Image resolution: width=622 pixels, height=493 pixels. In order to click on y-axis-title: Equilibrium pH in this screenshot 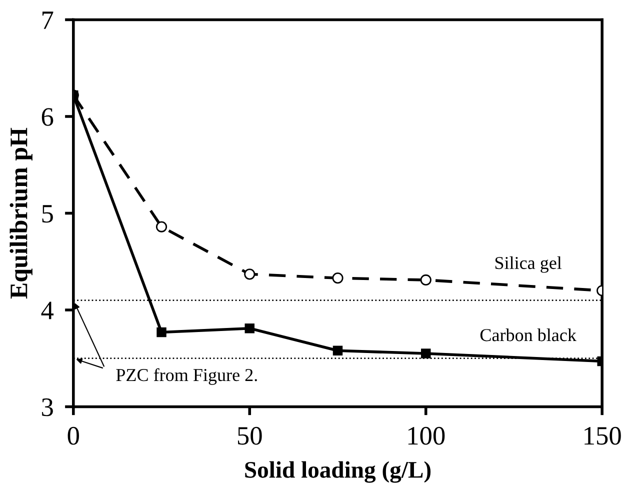, I will do `click(21, 213)`.